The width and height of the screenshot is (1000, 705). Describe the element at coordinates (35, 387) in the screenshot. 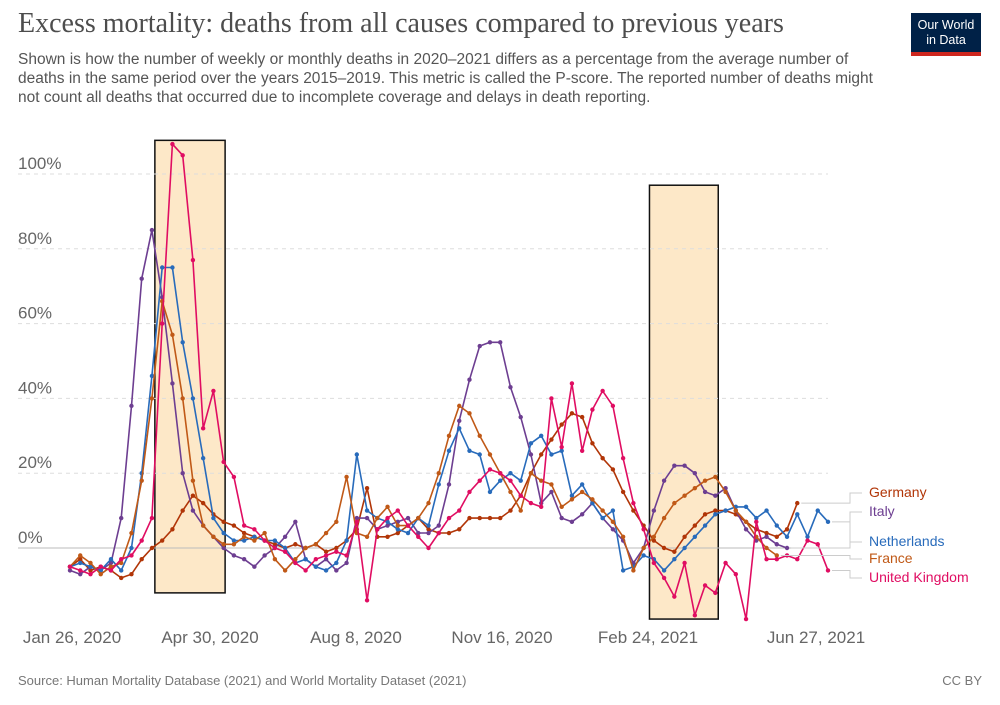

I see `y-tick-label: 40%` at that location.